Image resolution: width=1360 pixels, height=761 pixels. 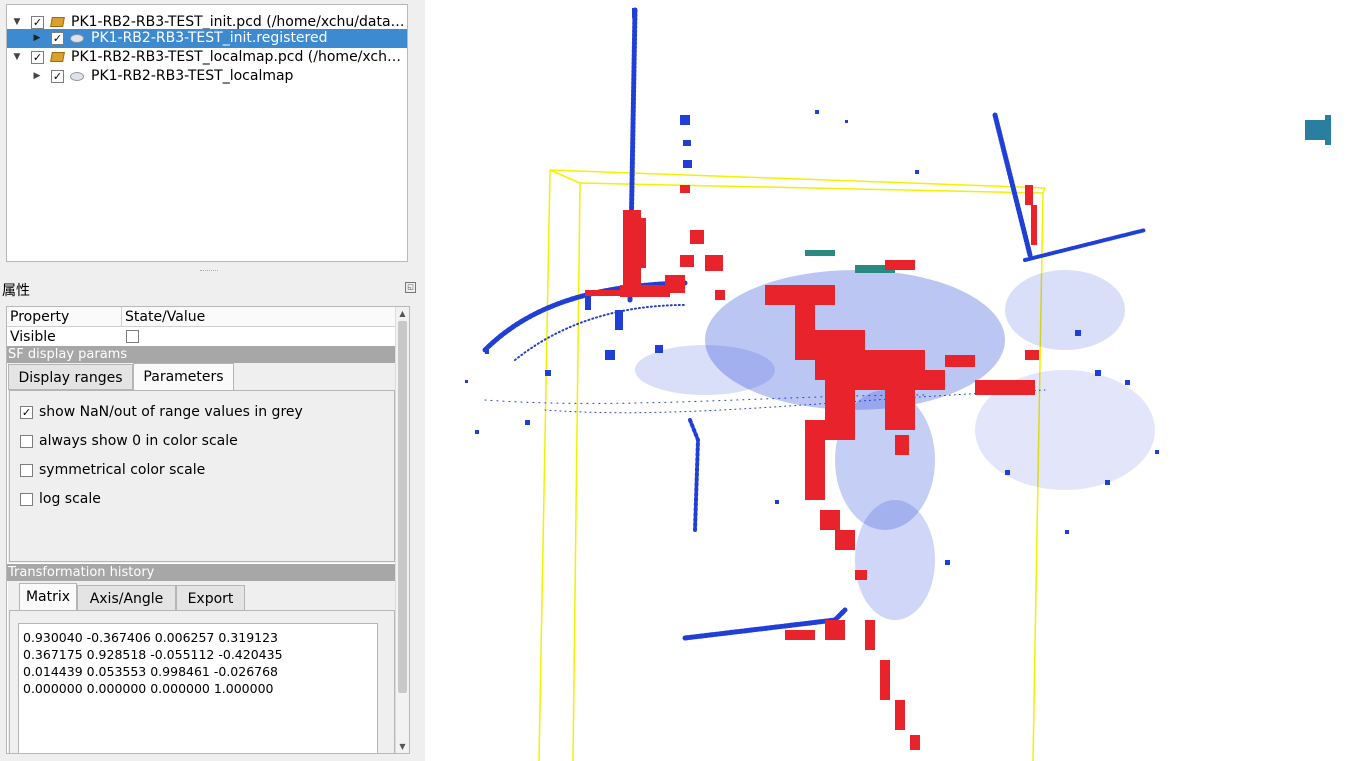 What do you see at coordinates (16, 291) in the screenshot?
I see `properties-title: 属性` at bounding box center [16, 291].